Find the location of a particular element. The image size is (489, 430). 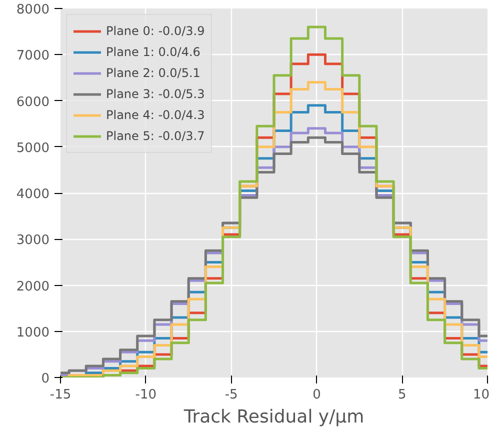

y-tick-label: 8000 is located at coordinates (33, 10).